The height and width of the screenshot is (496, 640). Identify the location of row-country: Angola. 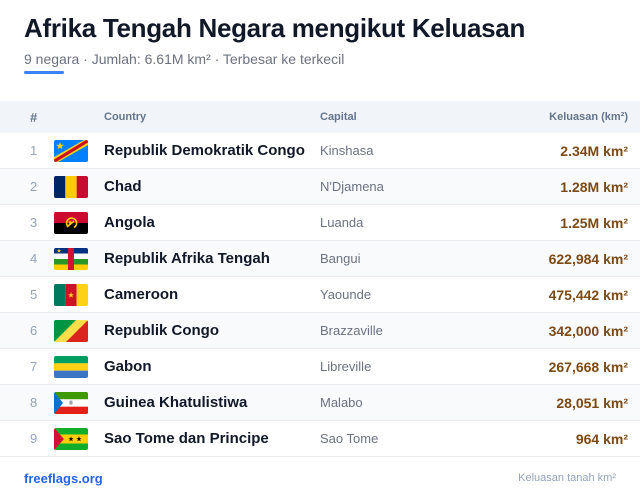
(129, 222).